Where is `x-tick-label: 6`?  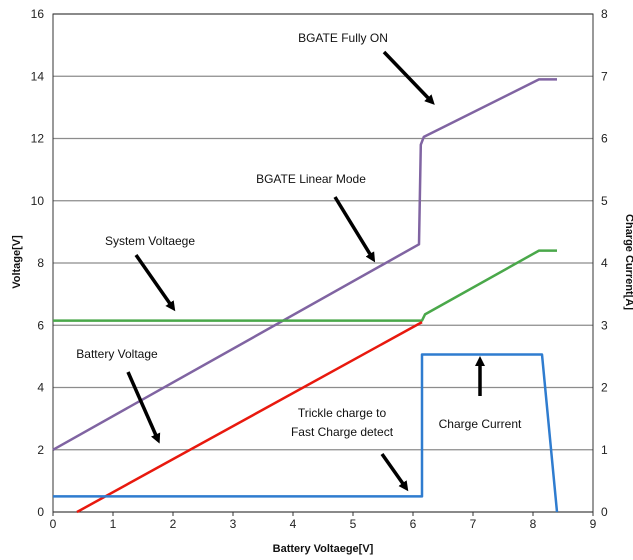 x-tick-label: 6 is located at coordinates (413, 524).